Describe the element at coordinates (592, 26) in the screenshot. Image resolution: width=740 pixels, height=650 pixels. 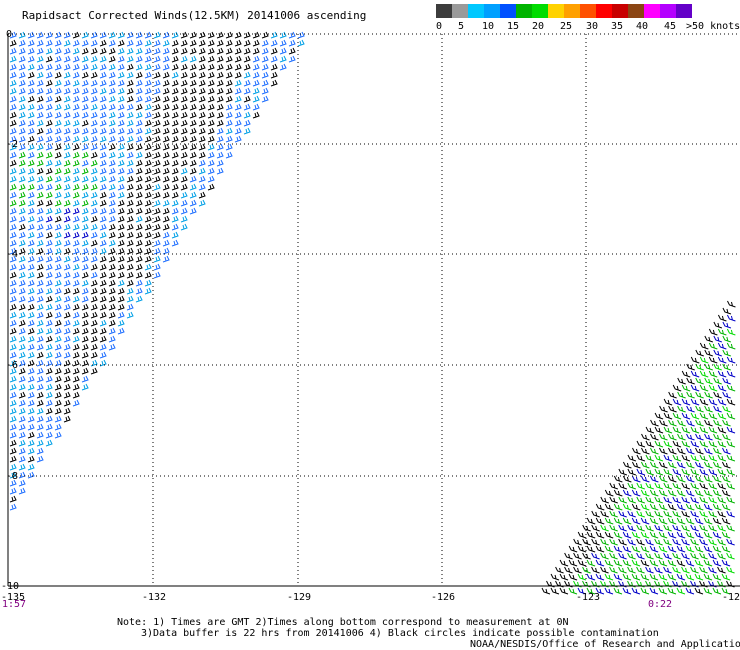
I see `colorbar-label: 30` at that location.